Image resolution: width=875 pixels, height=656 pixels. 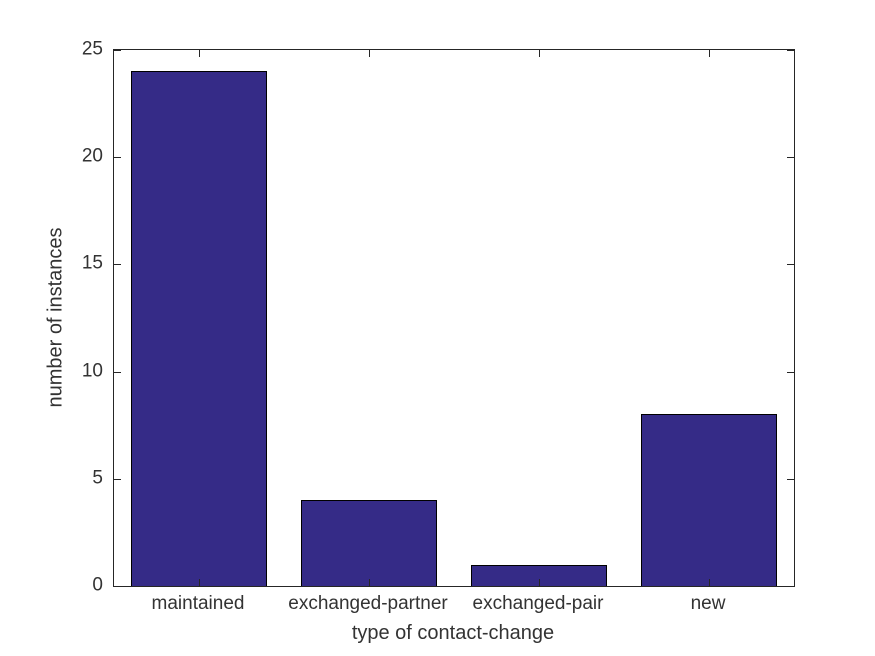 I want to click on y-tick-label: 0, so click(x=97, y=585).